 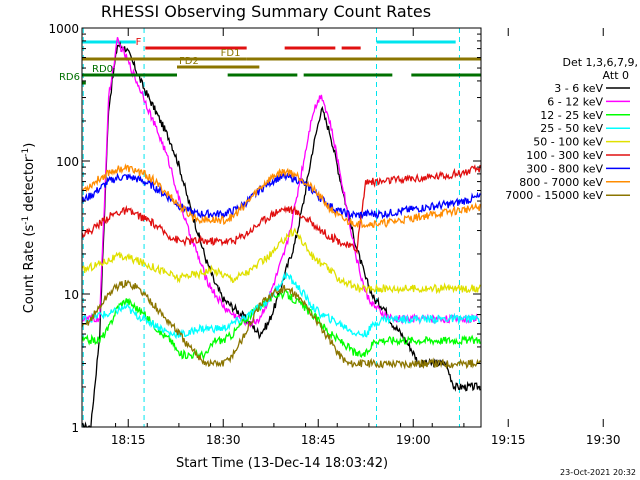 I want to click on legend-header-line2: Att 0, so click(x=616, y=75).